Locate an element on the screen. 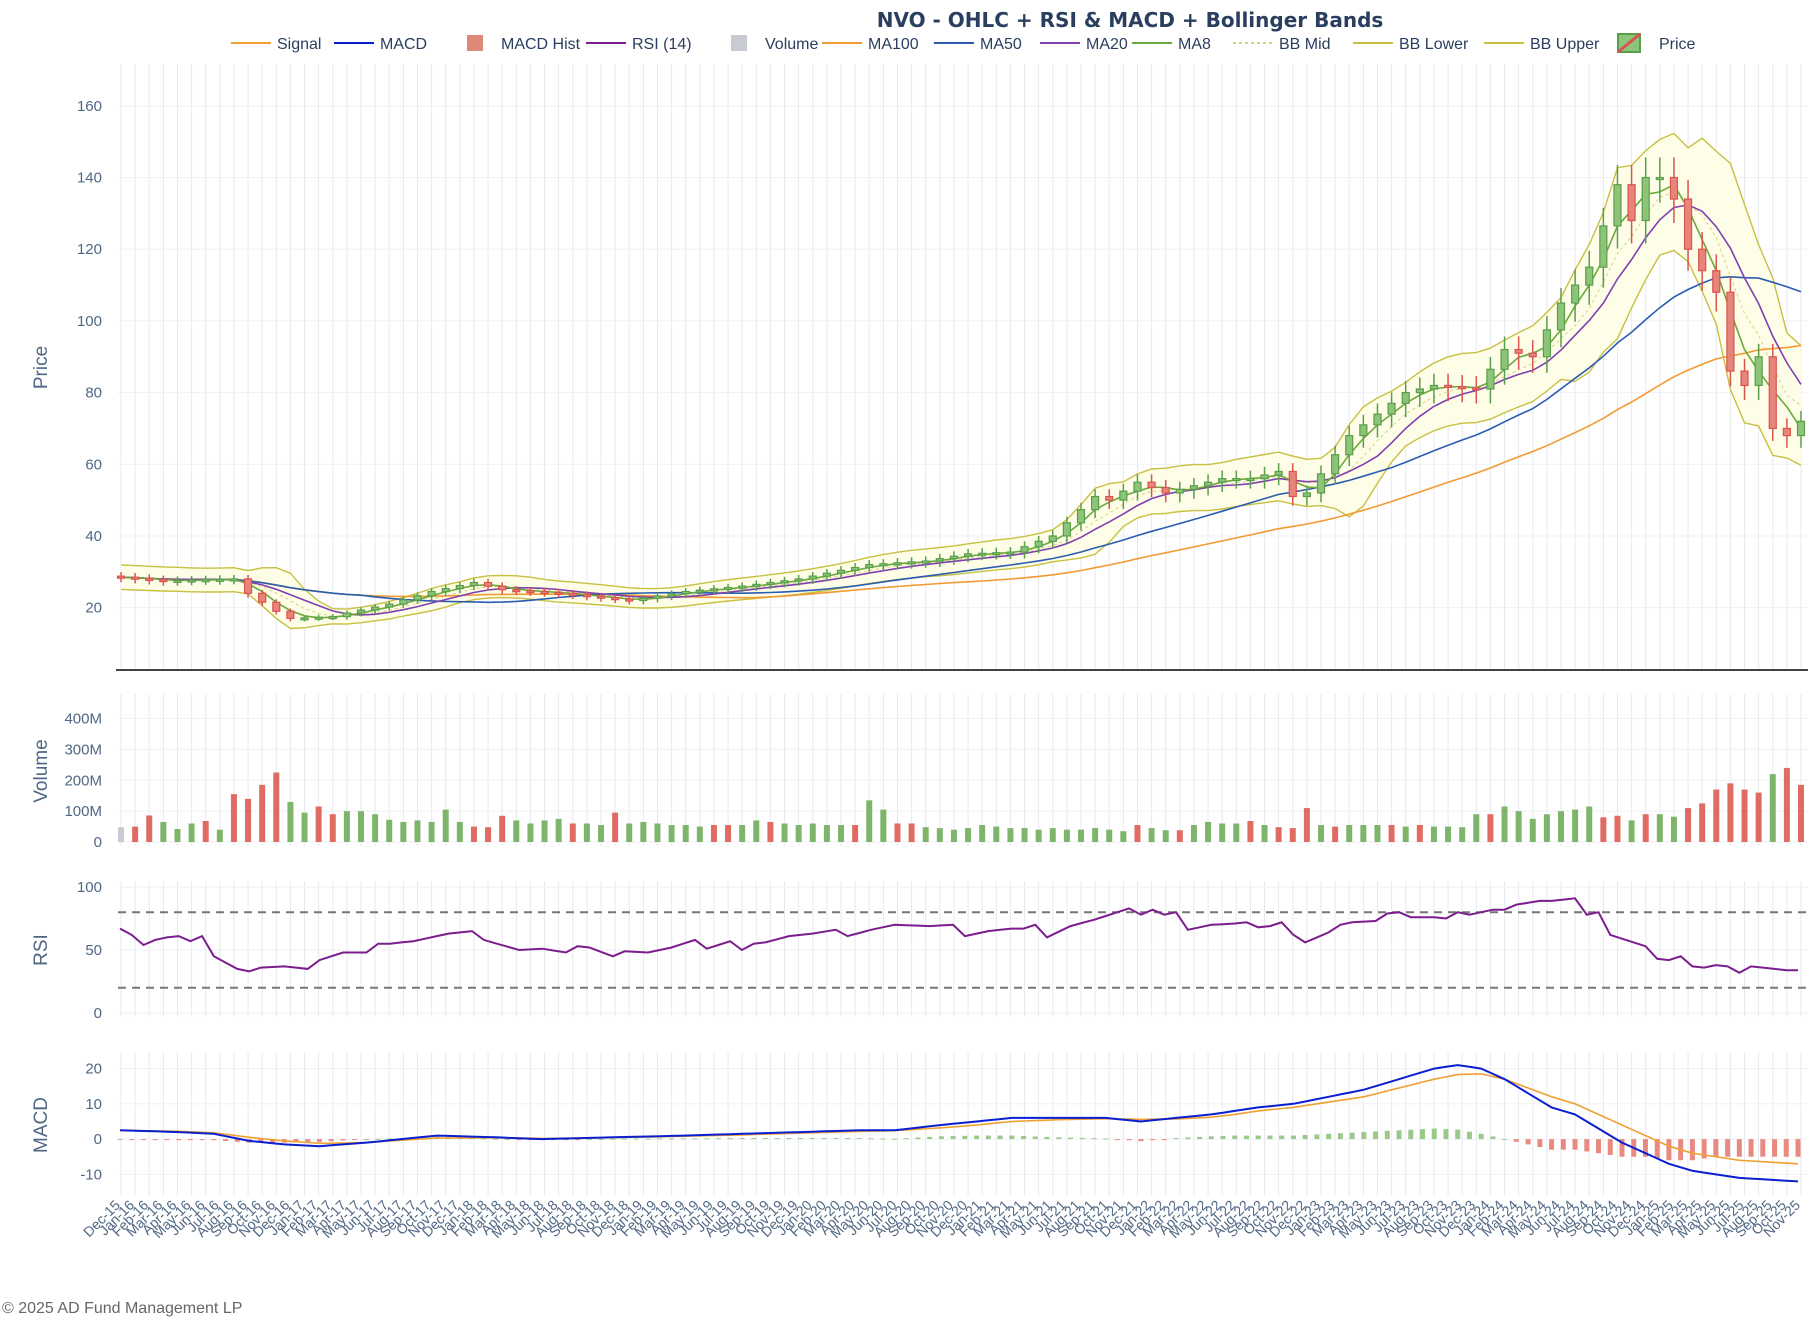  legend-label: BB Mid is located at coordinates (1305, 44).